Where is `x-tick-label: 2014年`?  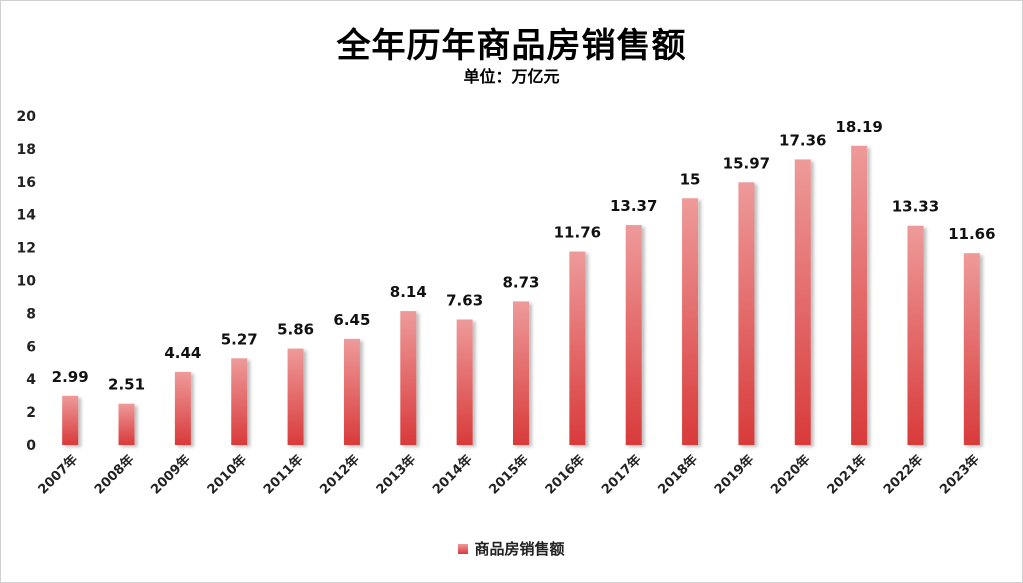
x-tick-label: 2014年 is located at coordinates (452, 475).